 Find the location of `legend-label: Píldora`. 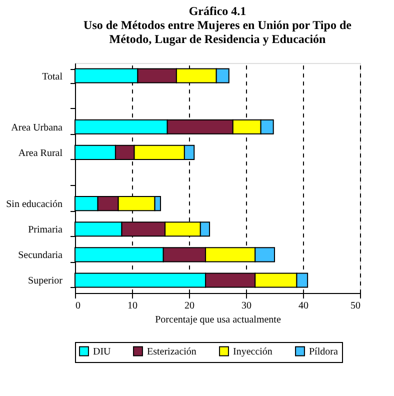

legend-label: Píldora is located at coordinates (323, 352).